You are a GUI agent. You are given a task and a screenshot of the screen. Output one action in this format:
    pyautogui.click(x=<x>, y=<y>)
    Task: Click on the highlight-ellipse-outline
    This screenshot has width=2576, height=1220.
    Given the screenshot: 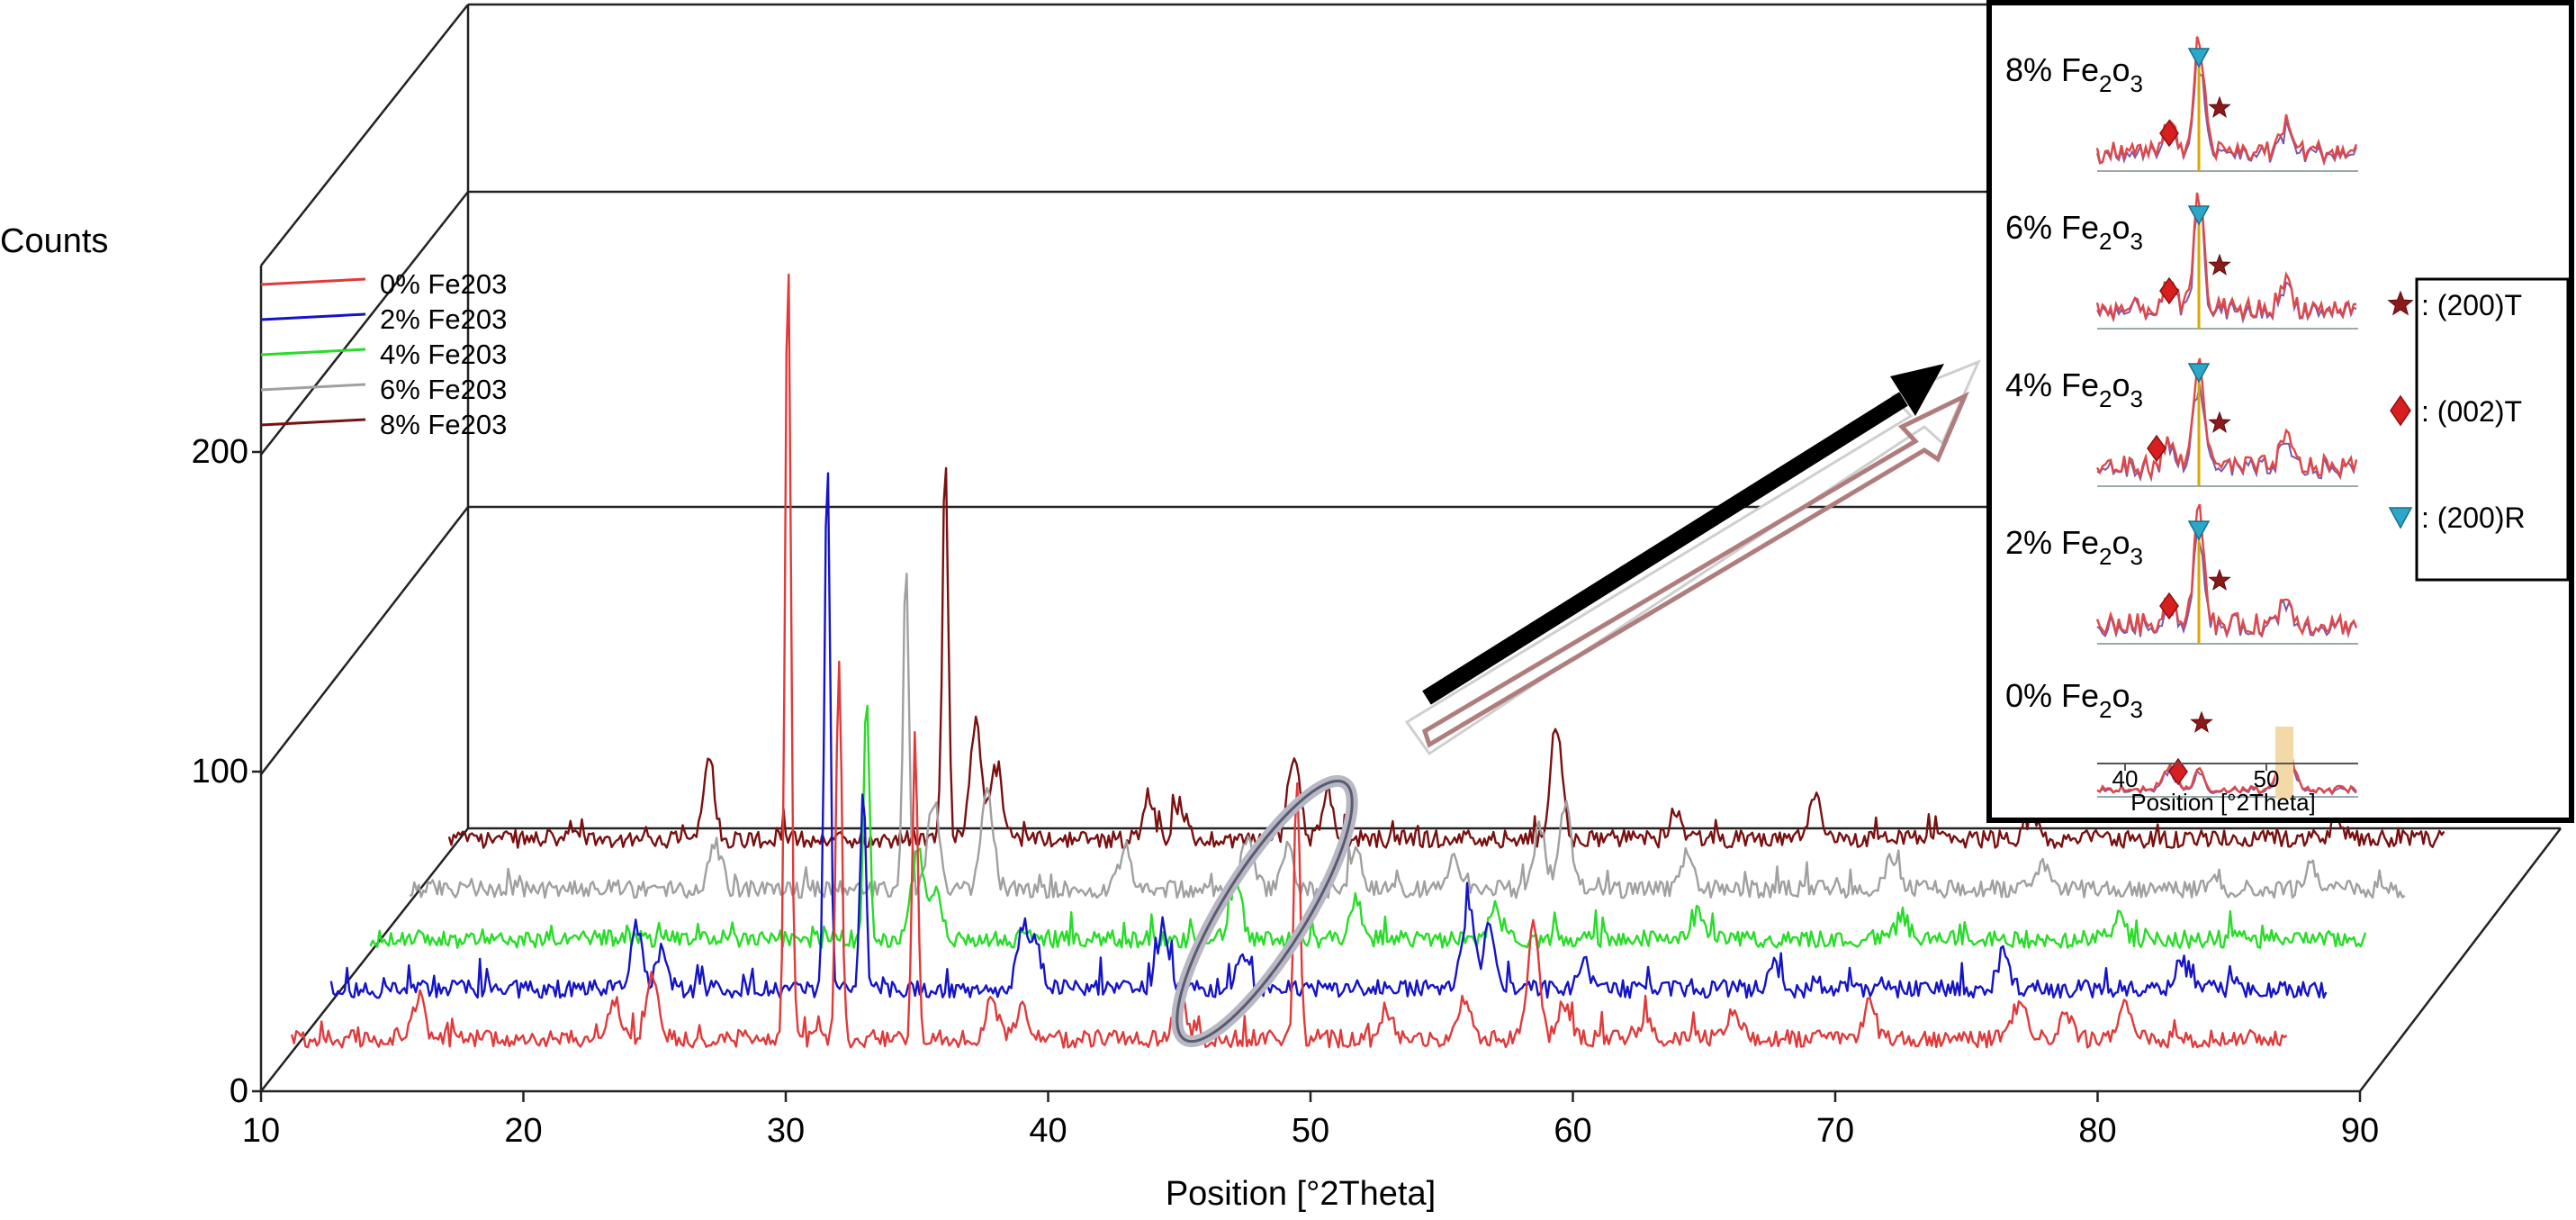 What is the action you would take?
    pyautogui.click(x=1264, y=911)
    